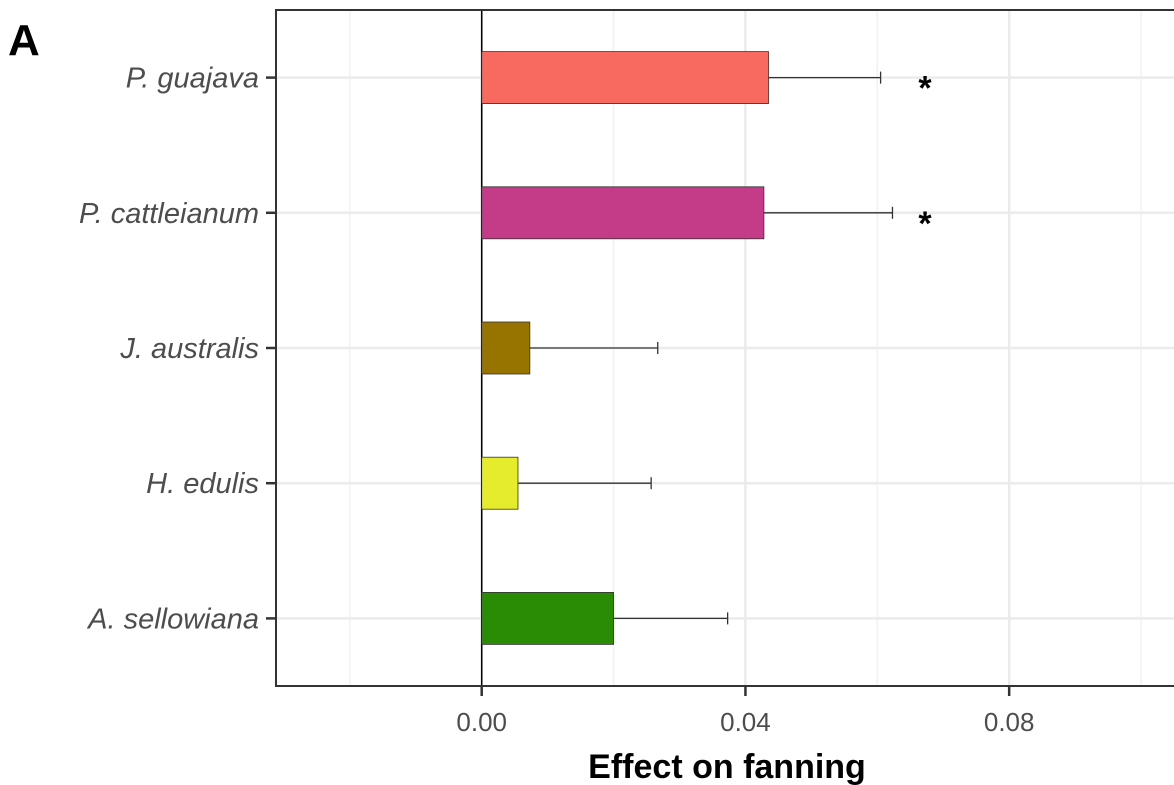  What do you see at coordinates (500, 483) in the screenshot?
I see `bar-h-edulis` at bounding box center [500, 483].